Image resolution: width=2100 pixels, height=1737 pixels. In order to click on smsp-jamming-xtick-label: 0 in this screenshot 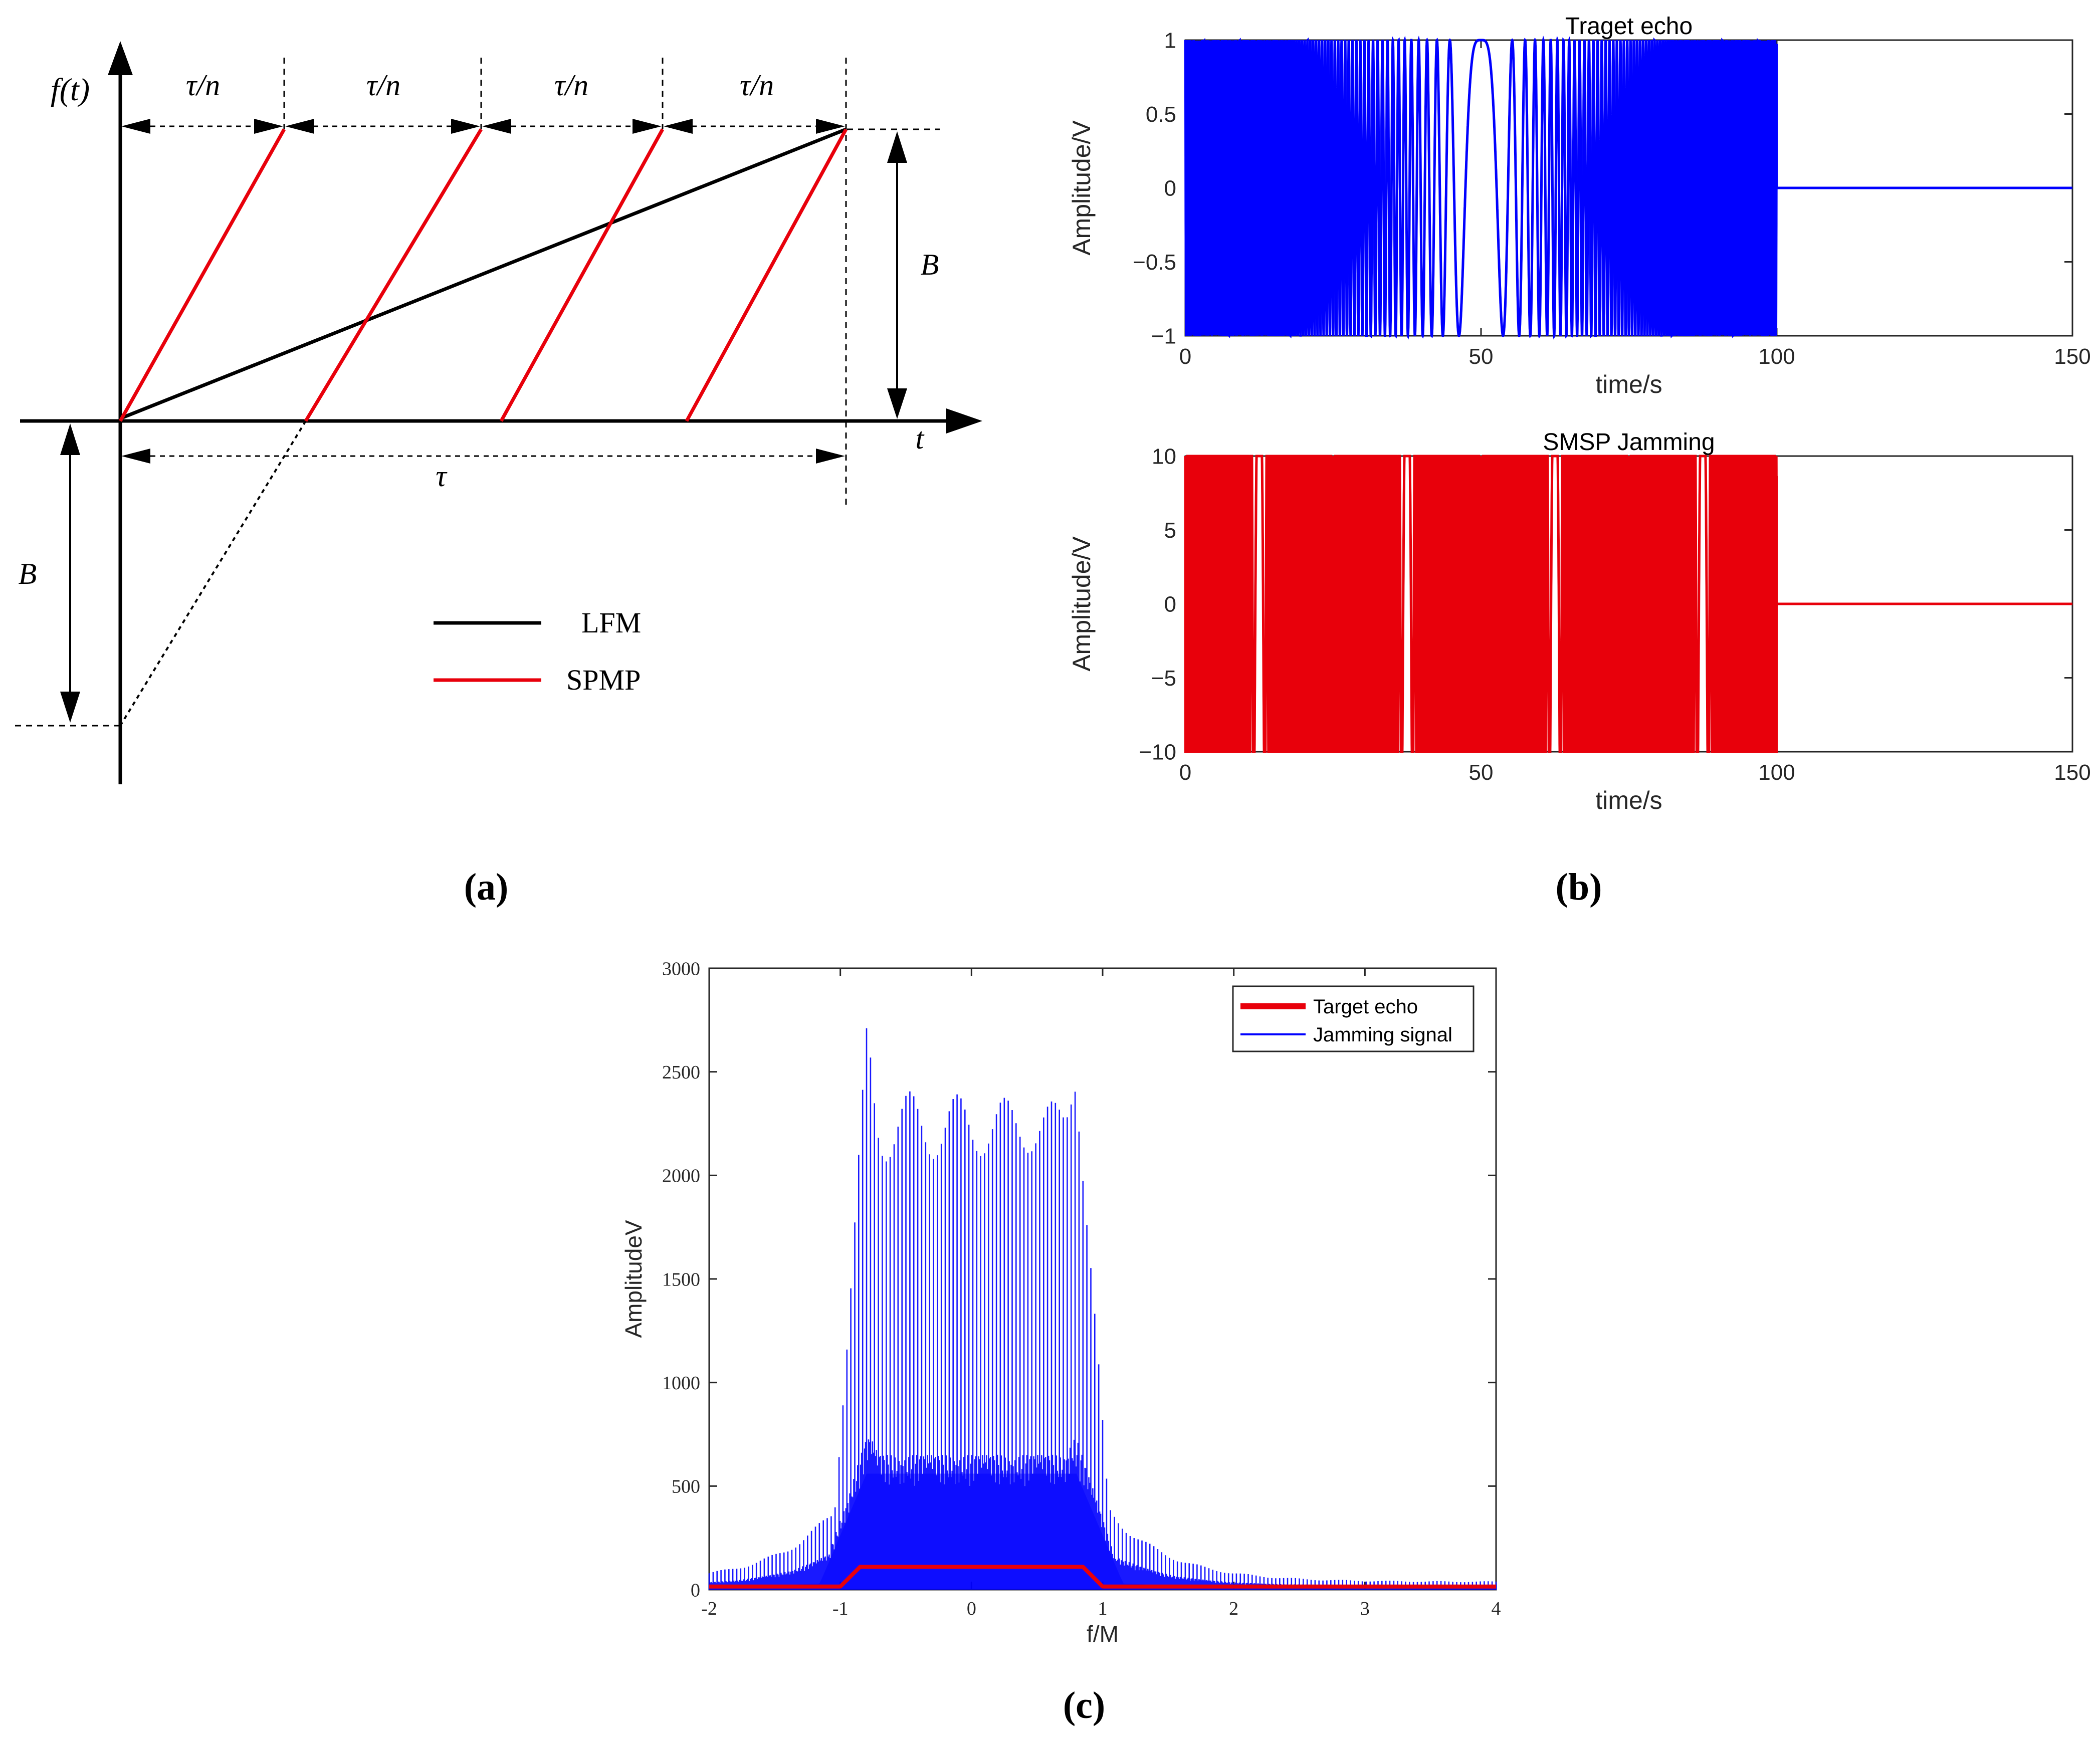, I will do `click(1185, 772)`.